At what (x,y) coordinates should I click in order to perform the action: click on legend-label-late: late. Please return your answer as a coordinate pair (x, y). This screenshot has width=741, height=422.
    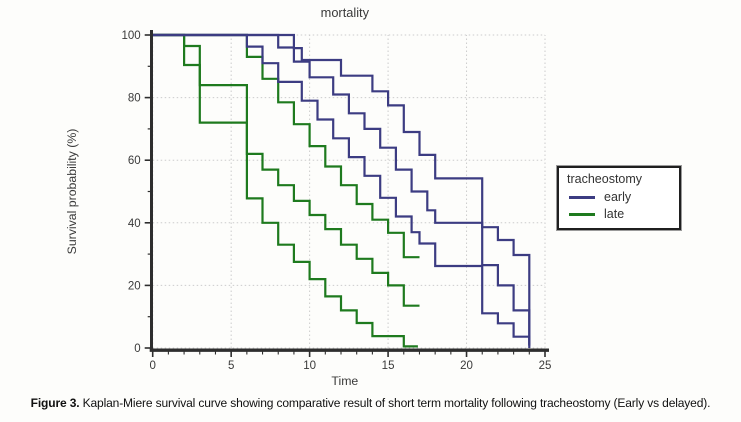
    Looking at the image, I should click on (614, 213).